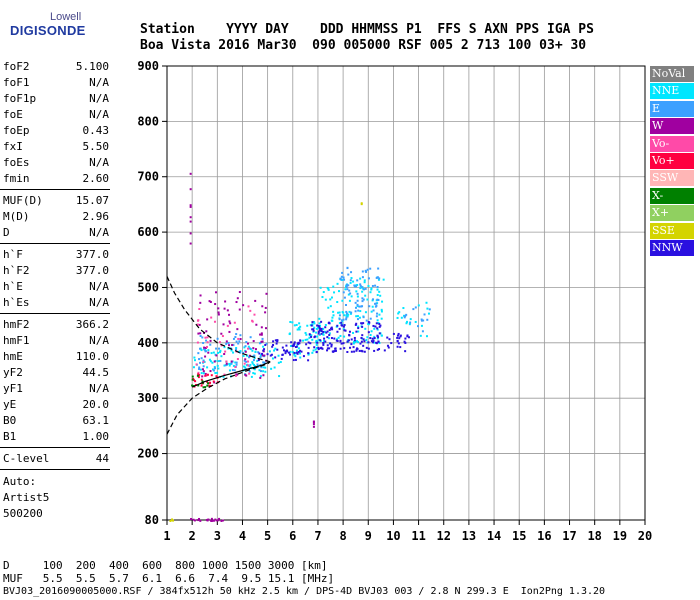  I want to click on panel-divider, so click(55, 243).